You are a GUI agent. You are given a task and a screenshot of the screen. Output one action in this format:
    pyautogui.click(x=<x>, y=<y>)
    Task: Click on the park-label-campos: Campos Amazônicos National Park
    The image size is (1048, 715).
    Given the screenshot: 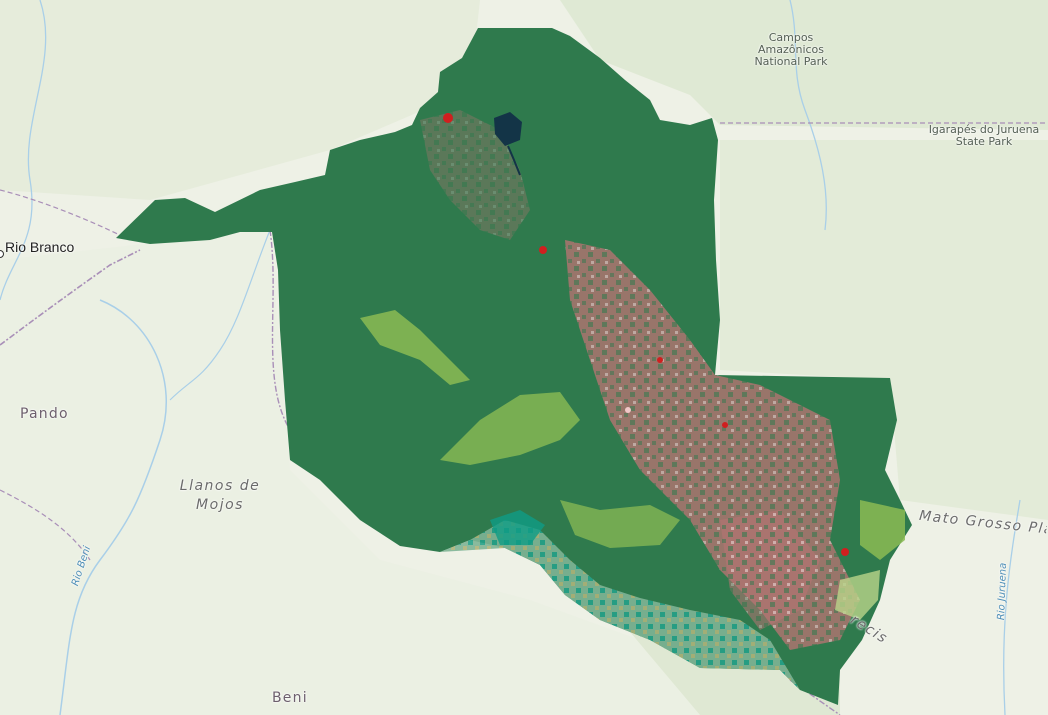 What is the action you would take?
    pyautogui.click(x=791, y=49)
    